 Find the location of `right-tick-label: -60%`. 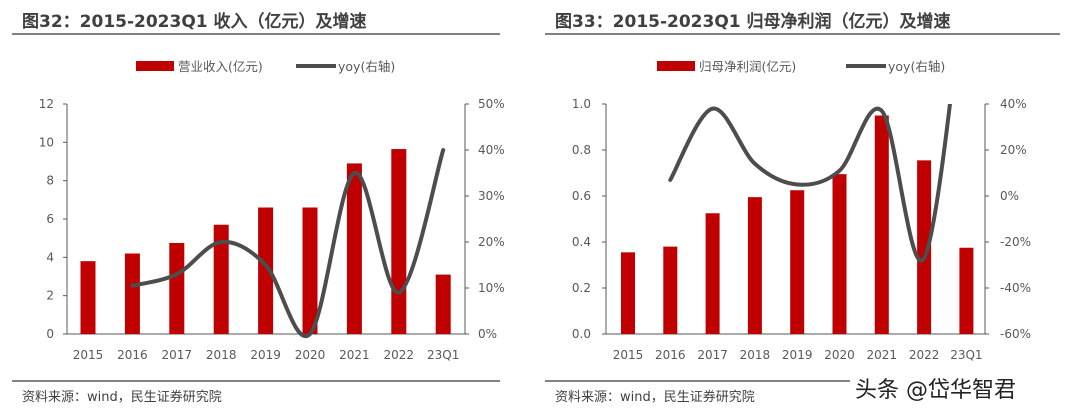

right-tick-label: -60% is located at coordinates (1015, 334).